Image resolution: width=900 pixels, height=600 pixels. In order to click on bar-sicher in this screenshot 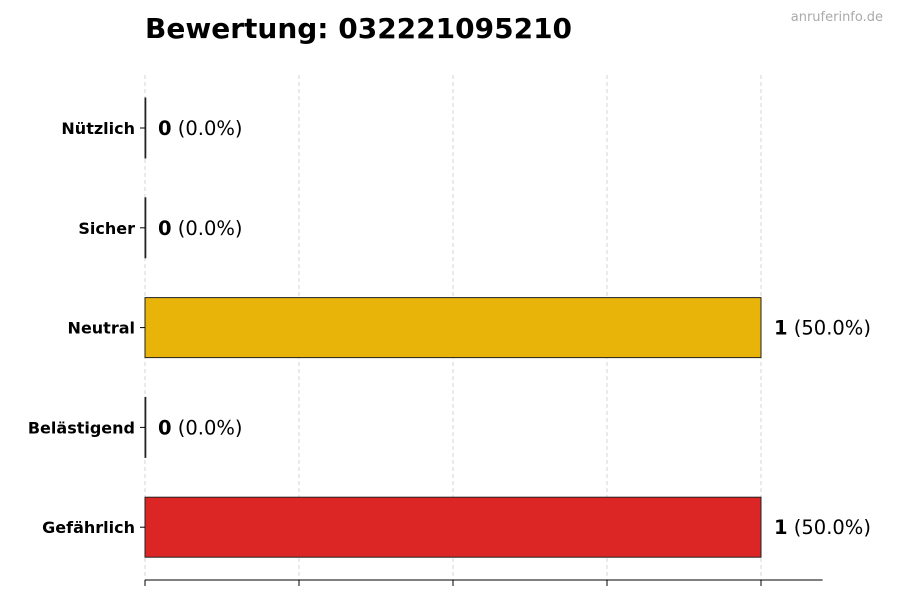, I will do `click(145, 228)`.